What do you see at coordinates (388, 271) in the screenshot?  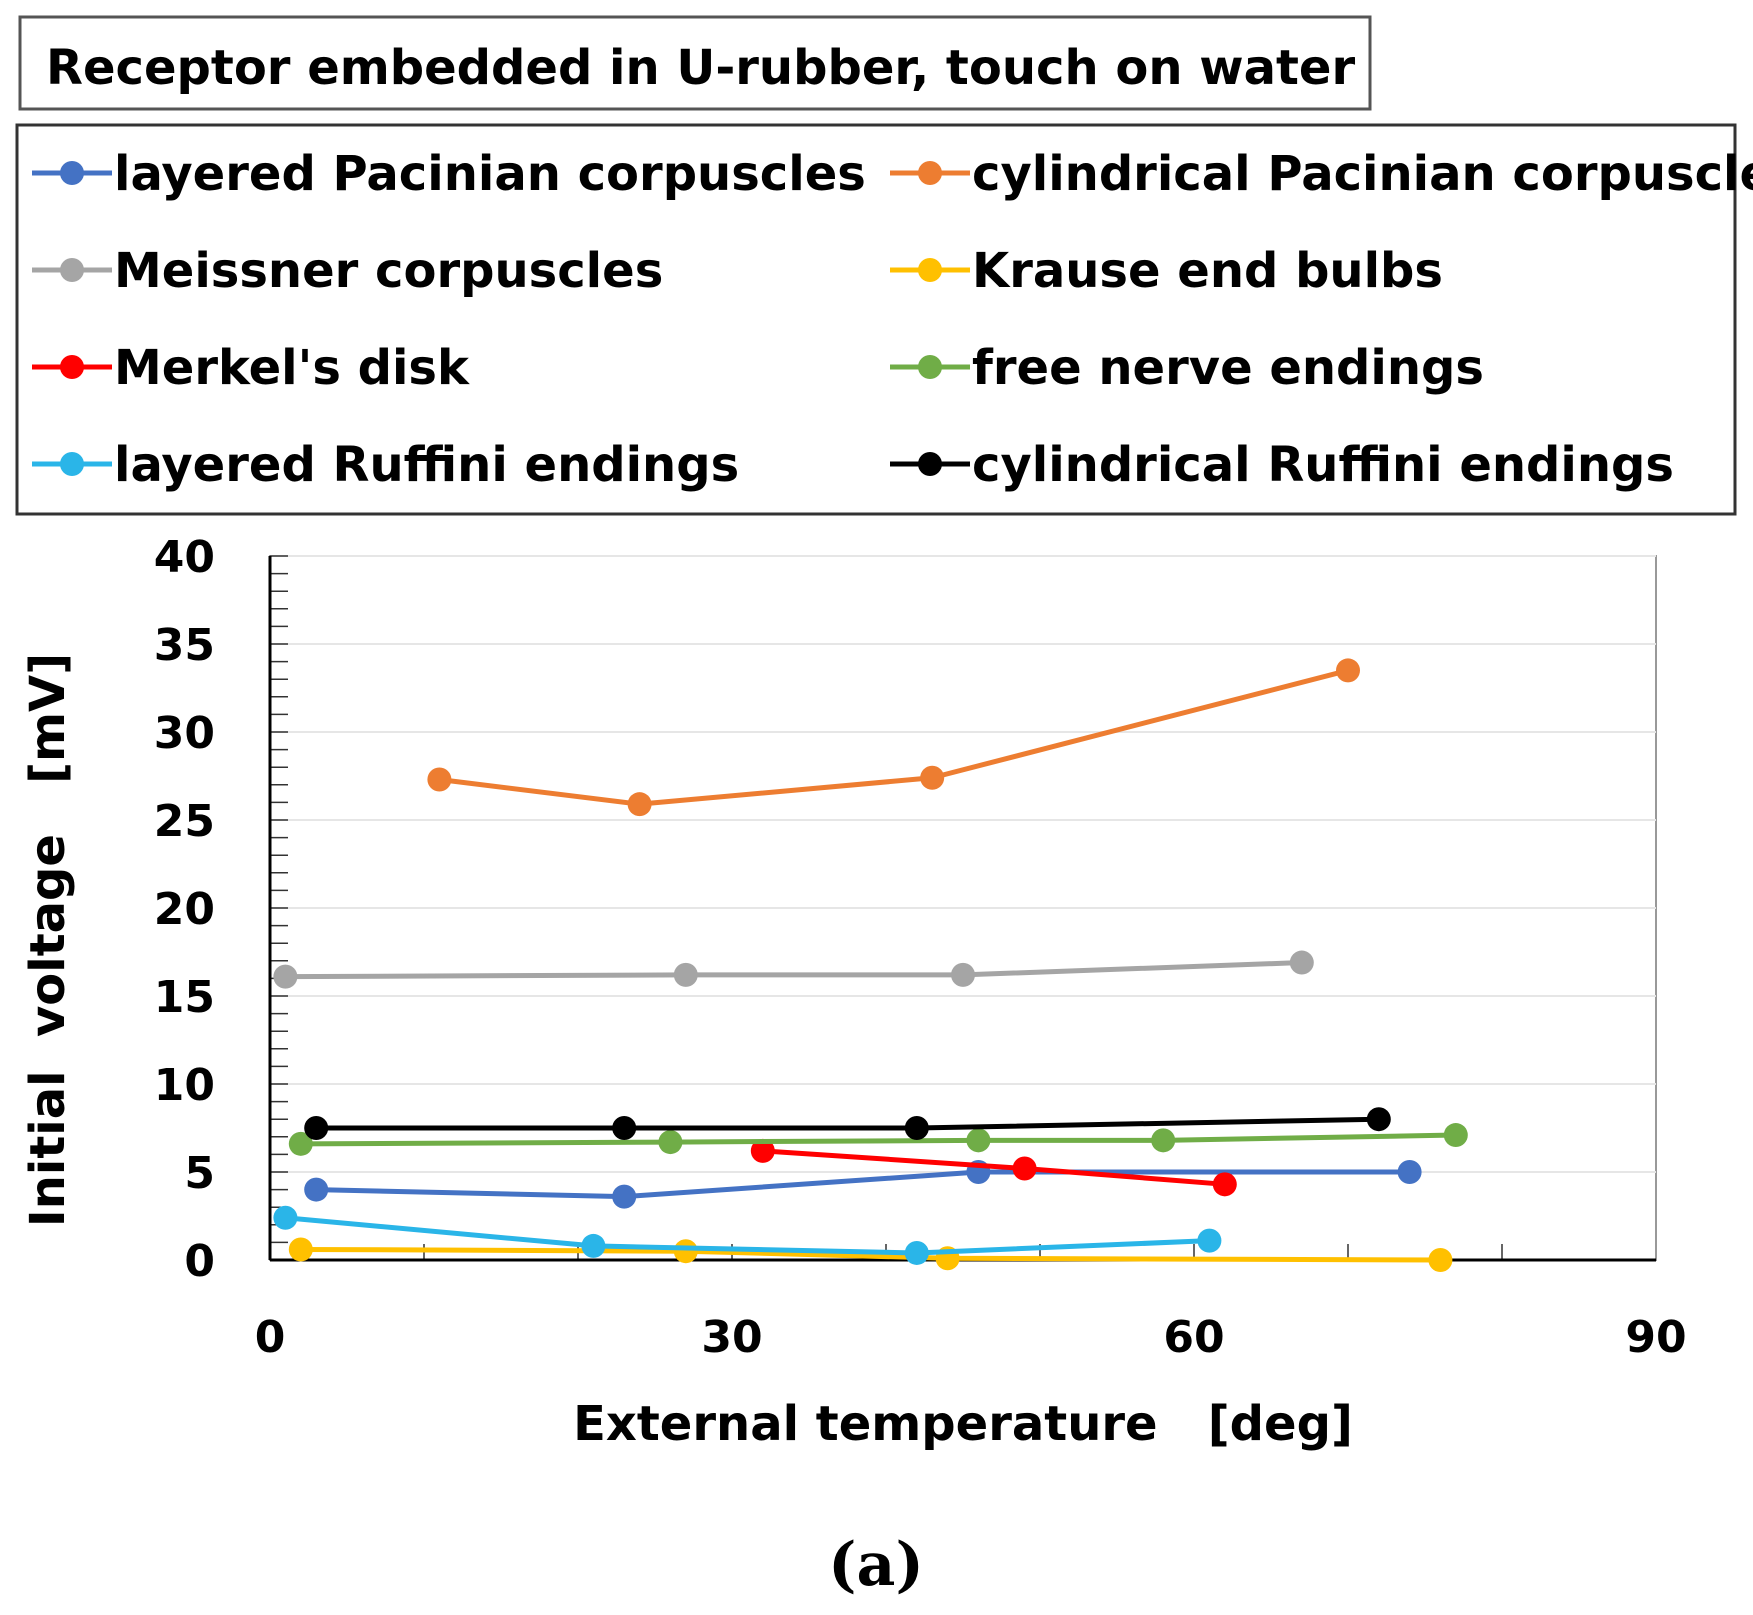 I see `legend-label: Meissner corpuscles` at bounding box center [388, 271].